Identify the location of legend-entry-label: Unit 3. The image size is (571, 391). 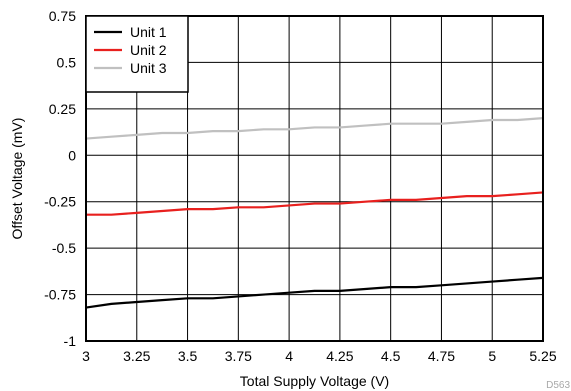
(148, 68).